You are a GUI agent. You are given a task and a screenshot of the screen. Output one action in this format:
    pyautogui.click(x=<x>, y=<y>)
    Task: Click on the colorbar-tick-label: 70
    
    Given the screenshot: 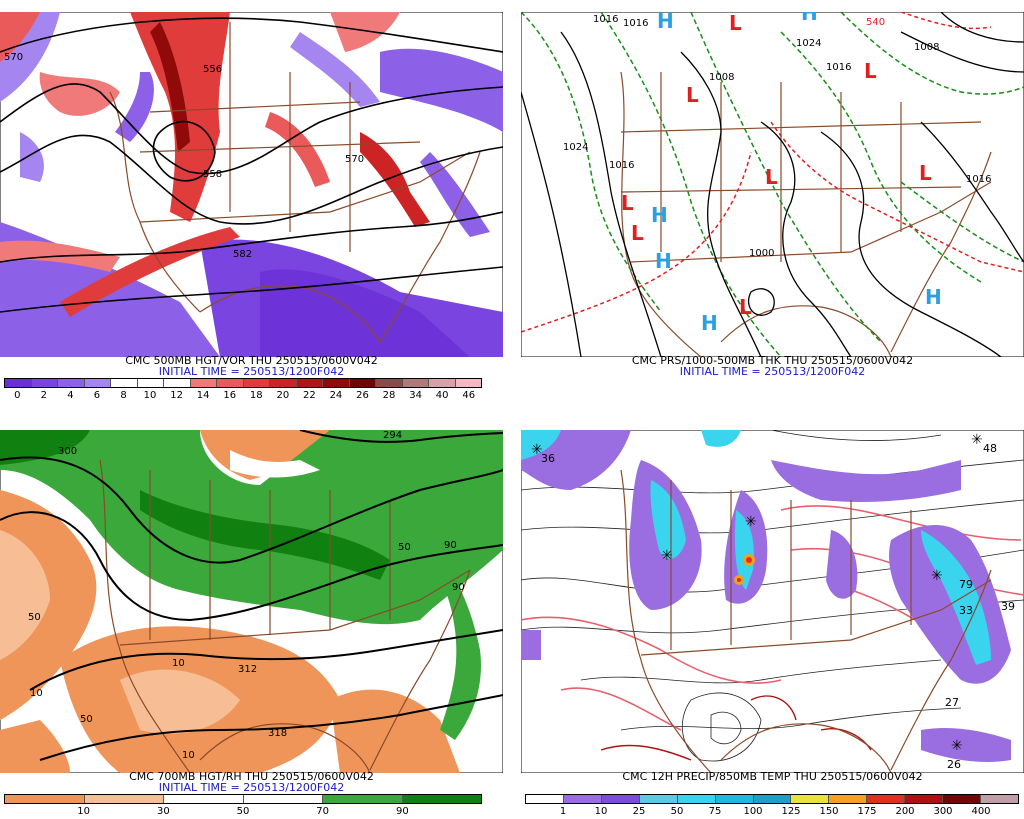 What is the action you would take?
    pyautogui.click(x=323, y=811)
    